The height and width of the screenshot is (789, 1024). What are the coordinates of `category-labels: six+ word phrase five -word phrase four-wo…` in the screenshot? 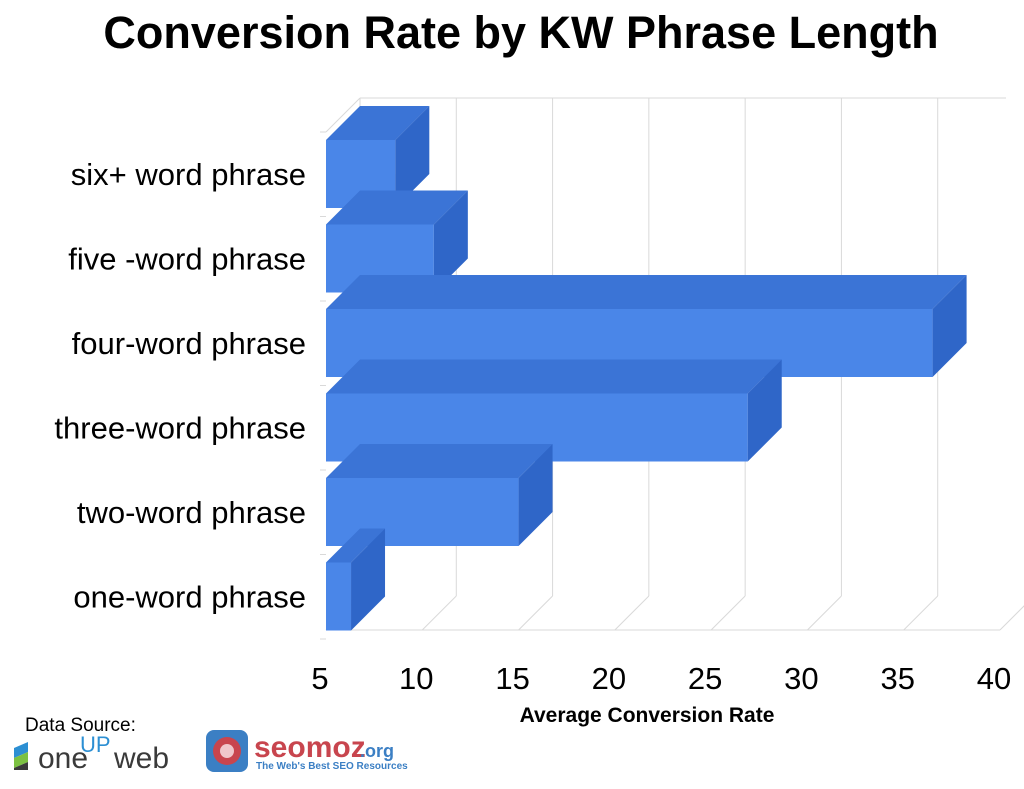 It's located at (180, 386).